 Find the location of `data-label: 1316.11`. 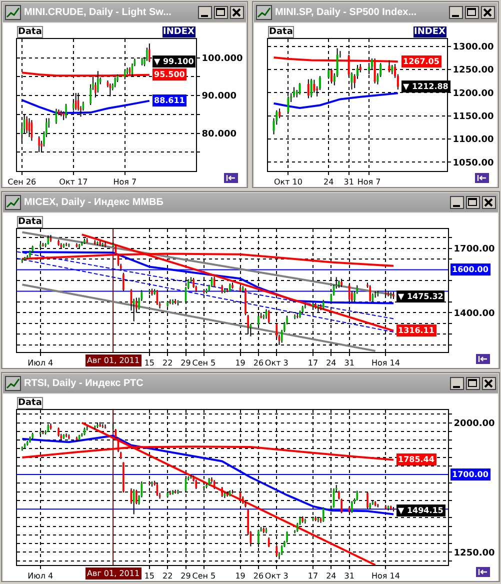

data-label: 1316.11 is located at coordinates (416, 330).